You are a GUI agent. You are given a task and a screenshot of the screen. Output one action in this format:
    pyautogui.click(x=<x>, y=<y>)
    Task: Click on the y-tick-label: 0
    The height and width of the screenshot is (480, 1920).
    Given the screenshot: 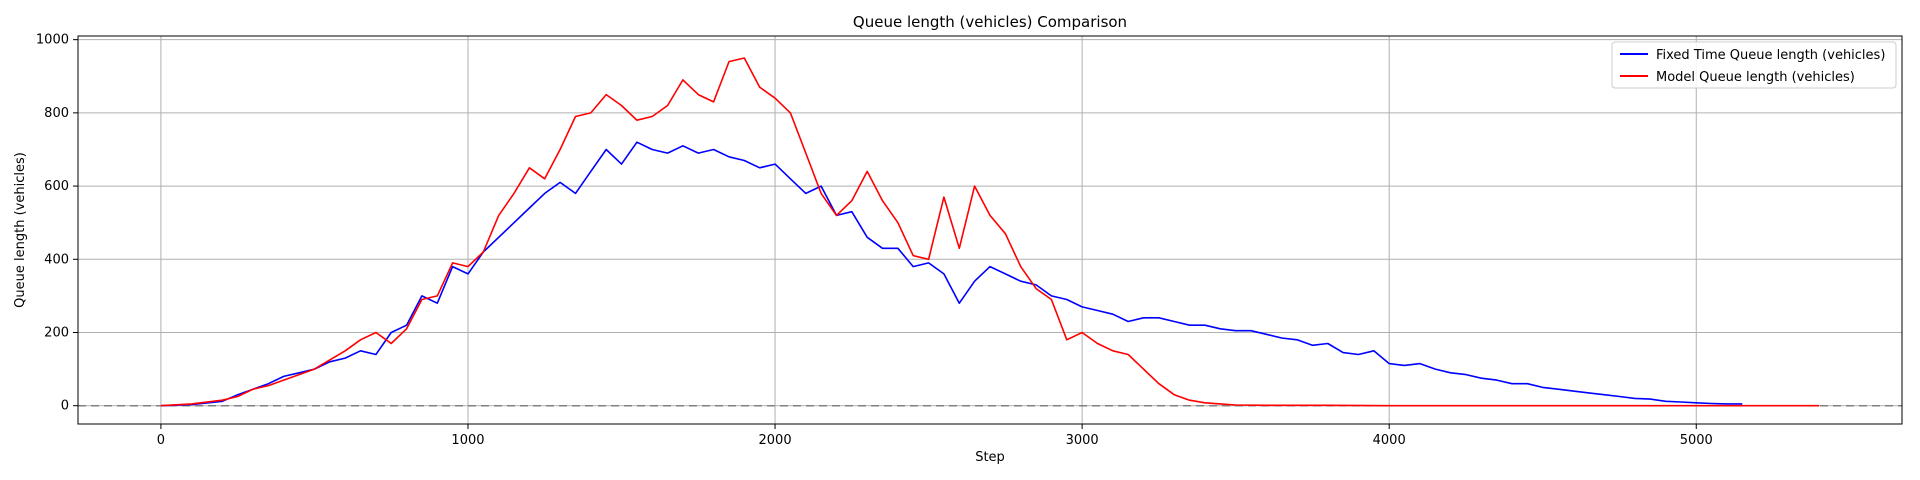 What is the action you would take?
    pyautogui.click(x=65, y=406)
    